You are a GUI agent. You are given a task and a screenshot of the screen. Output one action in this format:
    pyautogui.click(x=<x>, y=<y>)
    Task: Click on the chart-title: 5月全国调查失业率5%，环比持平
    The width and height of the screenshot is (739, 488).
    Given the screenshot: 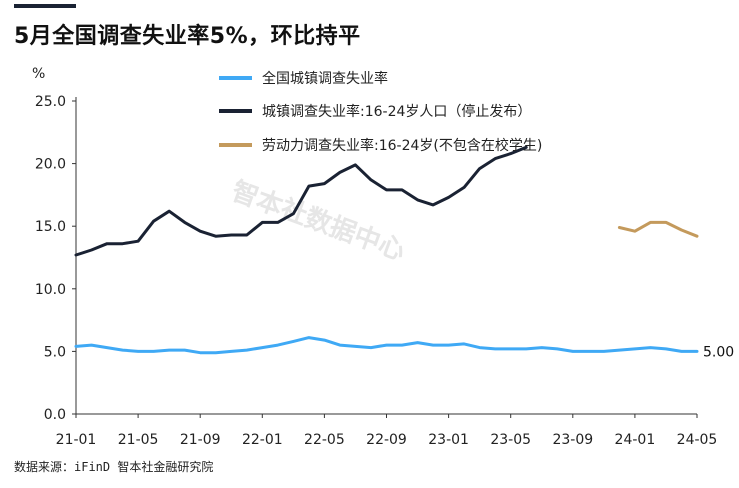 What is the action you would take?
    pyautogui.click(x=187, y=36)
    